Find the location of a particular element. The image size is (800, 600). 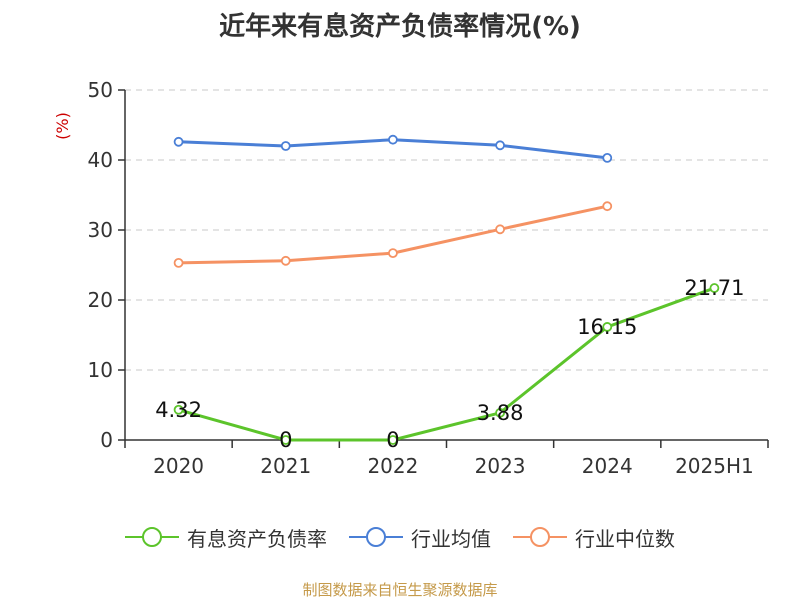

x-tick-label-2025H1: 2025H1 is located at coordinates (714, 466).